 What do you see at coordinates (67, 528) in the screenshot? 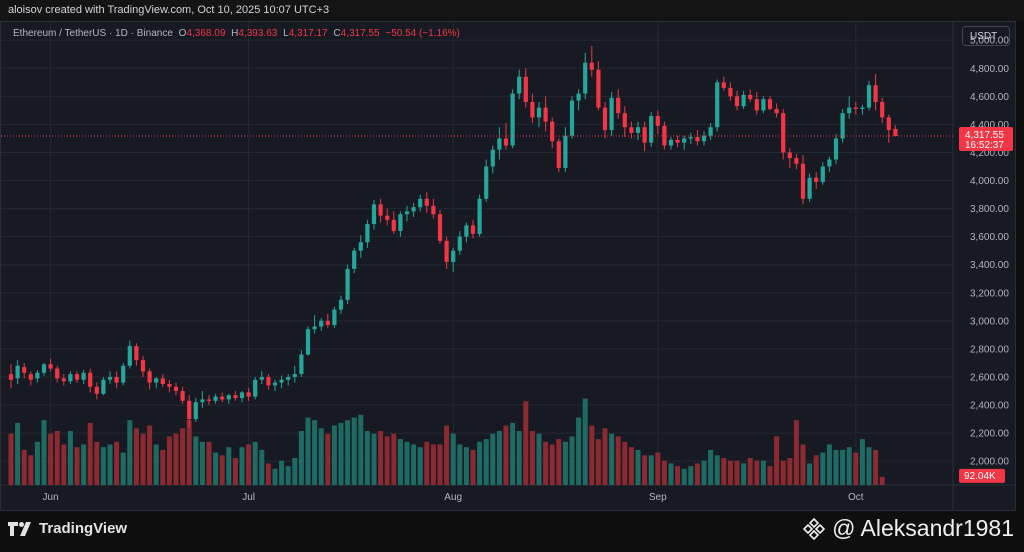
I see `tradingview-logo: TradingView` at bounding box center [67, 528].